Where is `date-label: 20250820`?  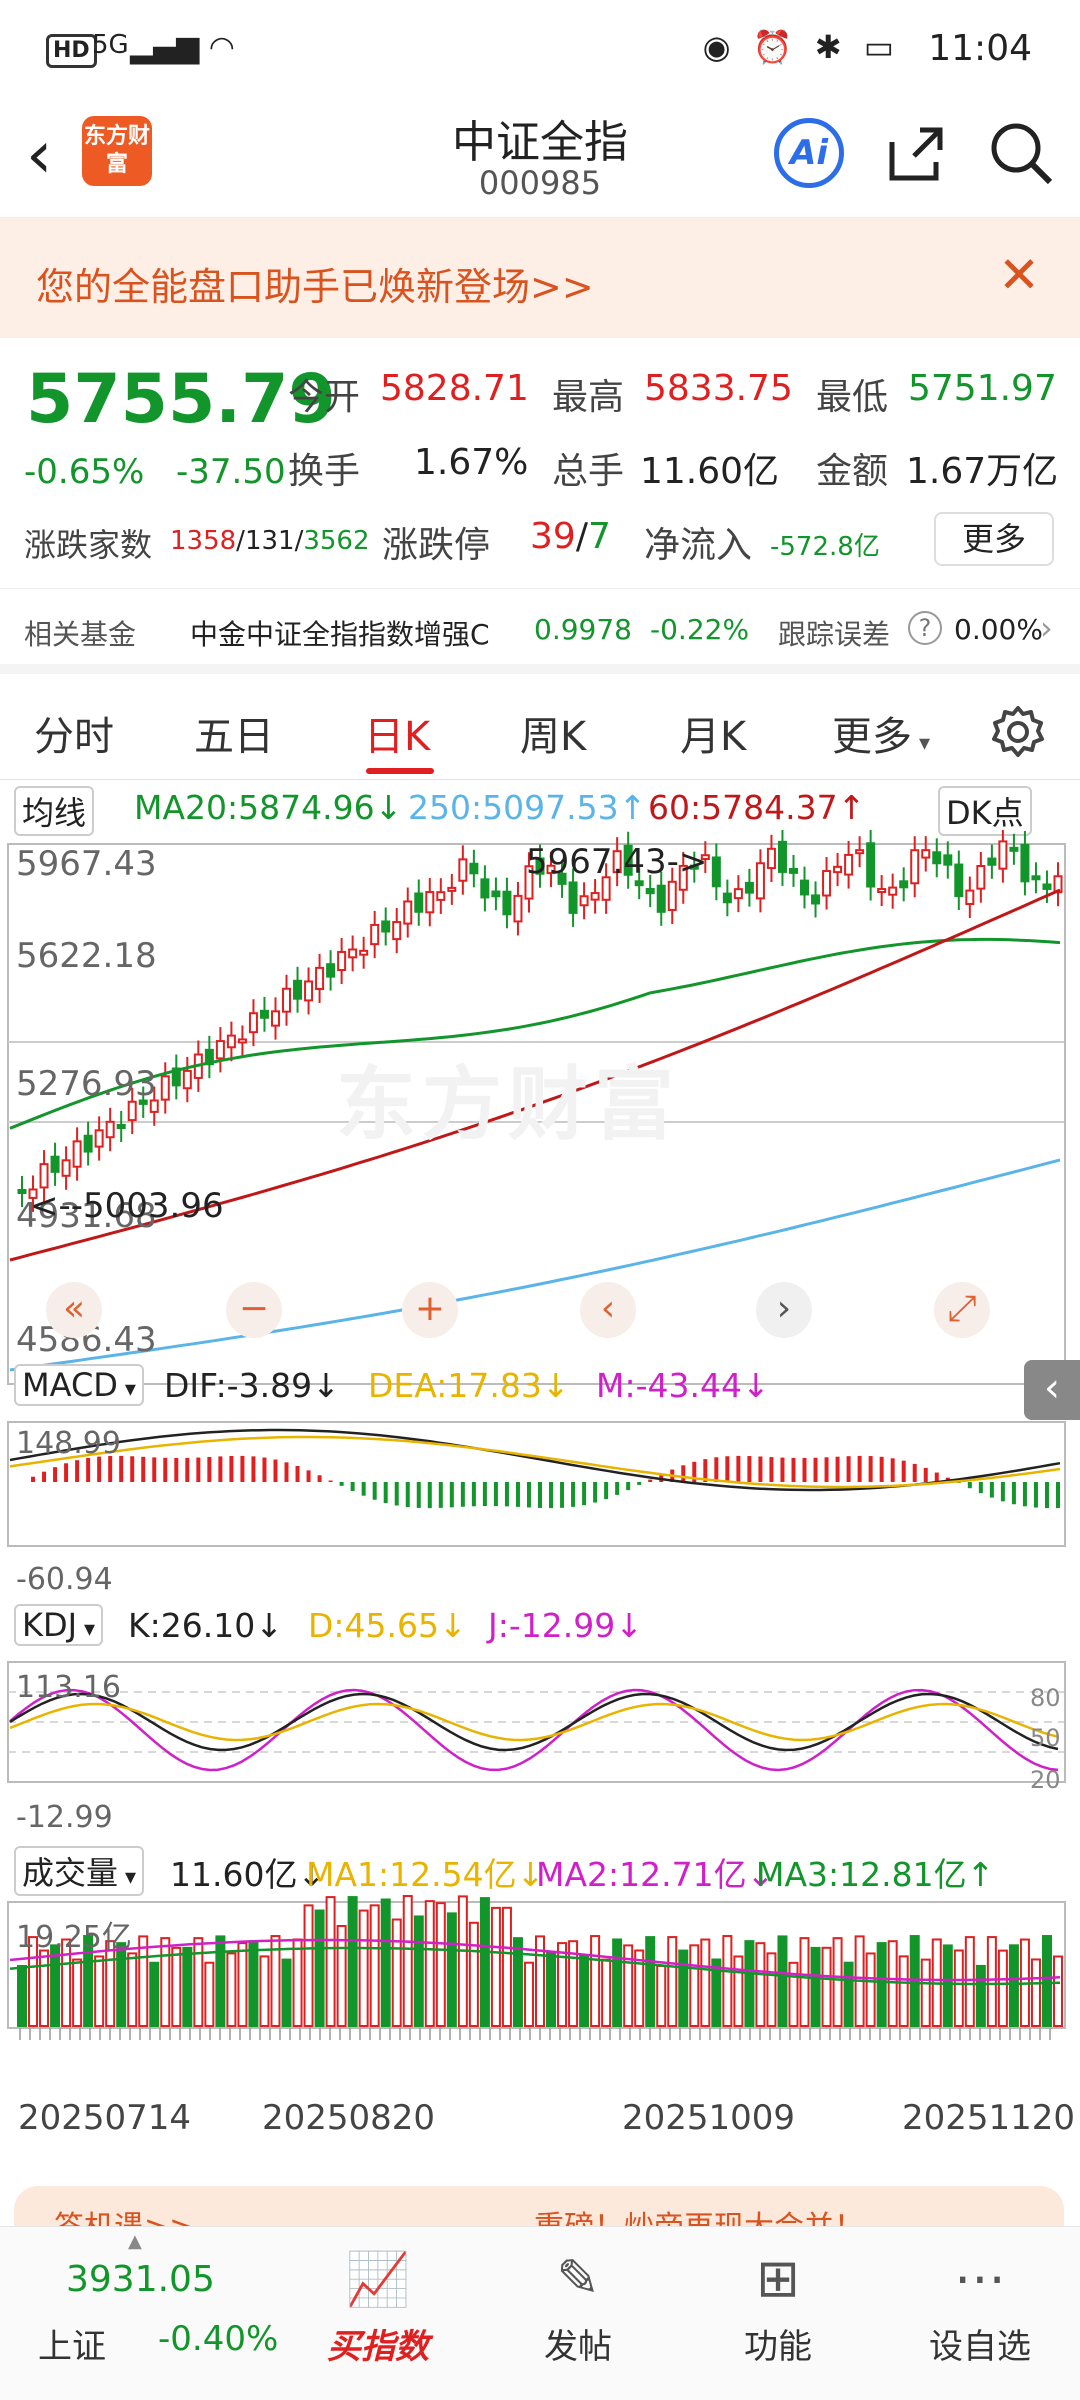 date-label: 20250820 is located at coordinates (349, 2118).